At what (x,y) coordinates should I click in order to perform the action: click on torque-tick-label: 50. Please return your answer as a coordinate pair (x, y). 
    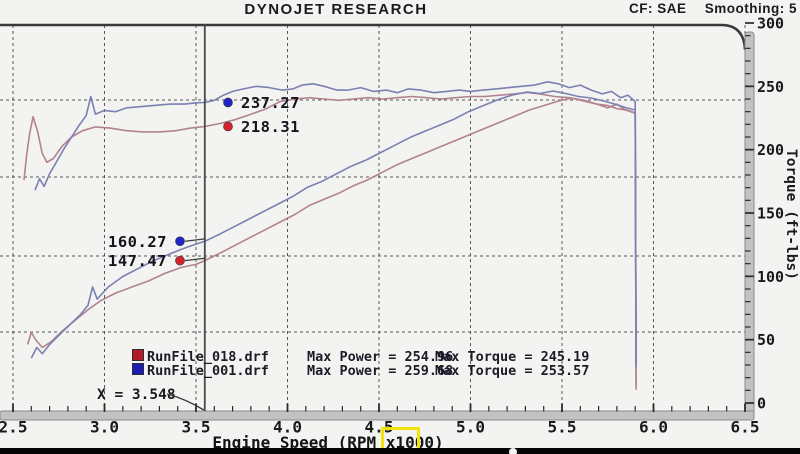
    Looking at the image, I should click on (766, 340).